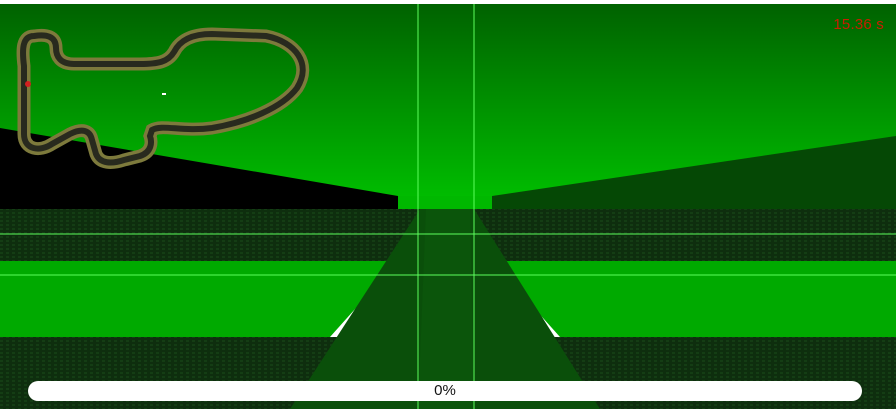 This screenshot has height=409, width=896. I want to click on right-field, so click(694, 299).